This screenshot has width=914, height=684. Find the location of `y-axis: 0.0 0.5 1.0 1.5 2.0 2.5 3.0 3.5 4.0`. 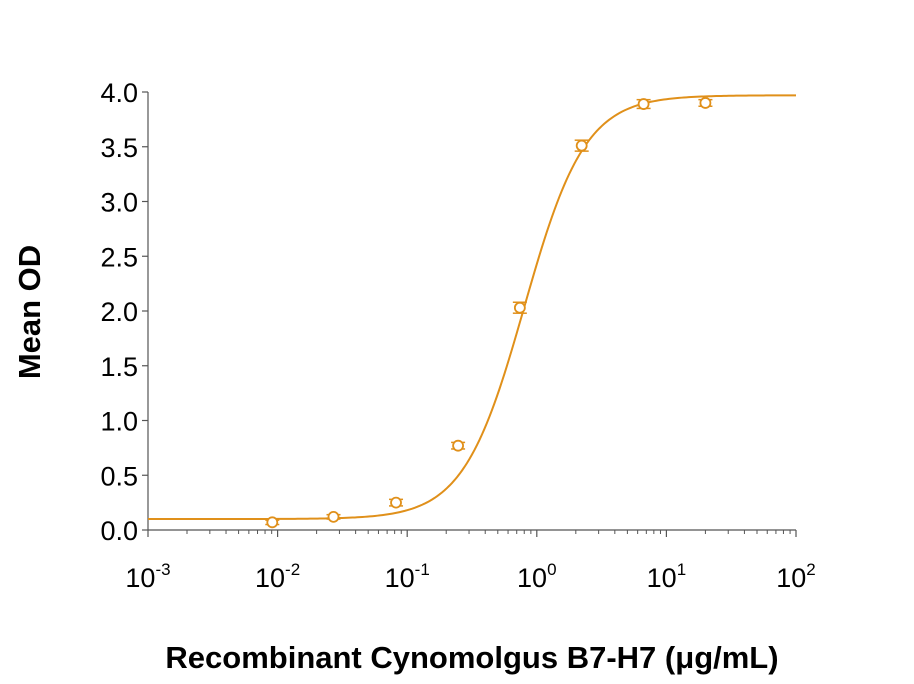

y-axis: 0.0 0.5 1.0 1.5 2.0 2.5 3.0 3.5 4.0 is located at coordinates (124, 312).